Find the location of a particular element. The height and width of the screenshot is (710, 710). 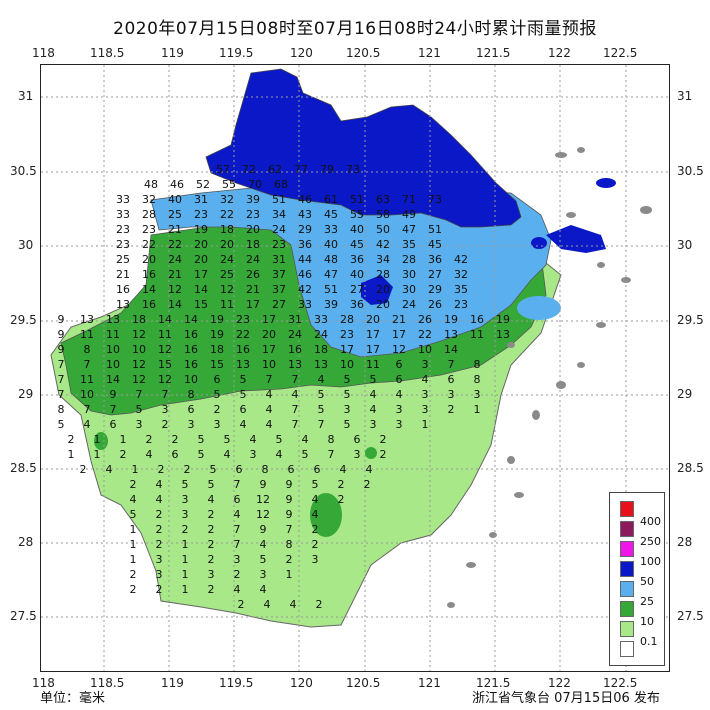

rainfall-value: 15 is located at coordinates (201, 304).